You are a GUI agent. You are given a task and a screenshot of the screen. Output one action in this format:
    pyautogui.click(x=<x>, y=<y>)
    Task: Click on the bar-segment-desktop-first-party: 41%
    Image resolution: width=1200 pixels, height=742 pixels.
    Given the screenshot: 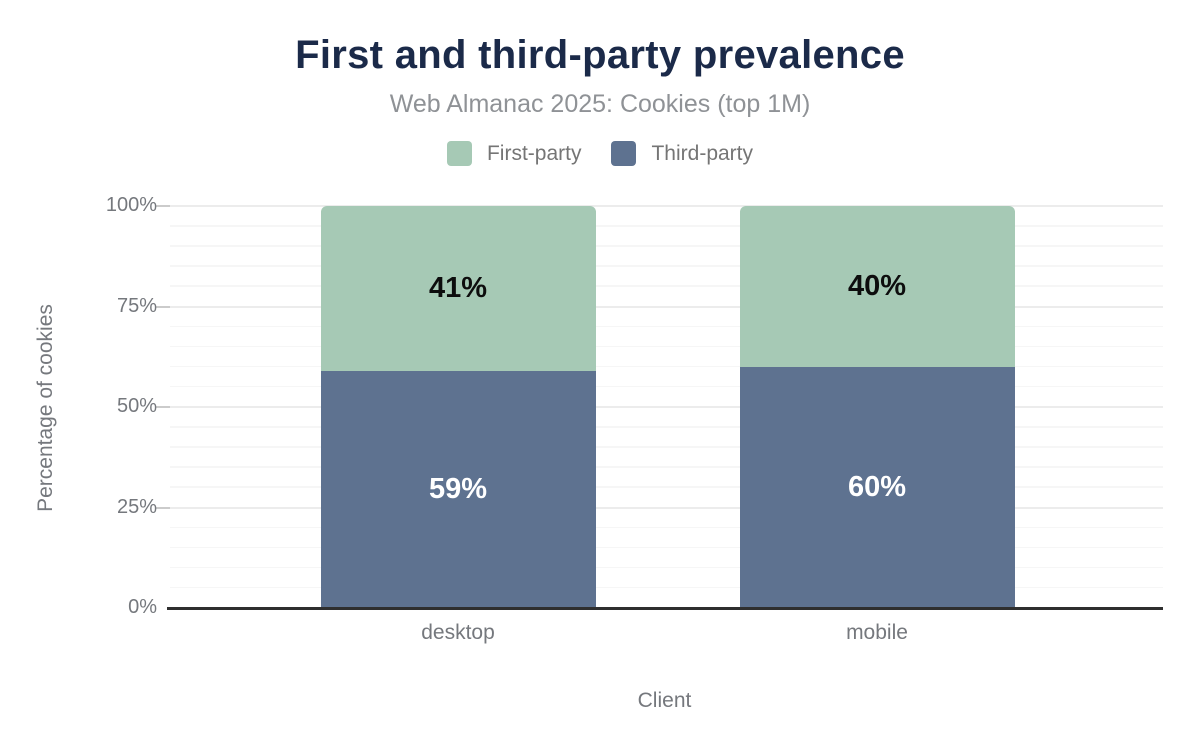 What is the action you would take?
    pyautogui.click(x=458, y=288)
    